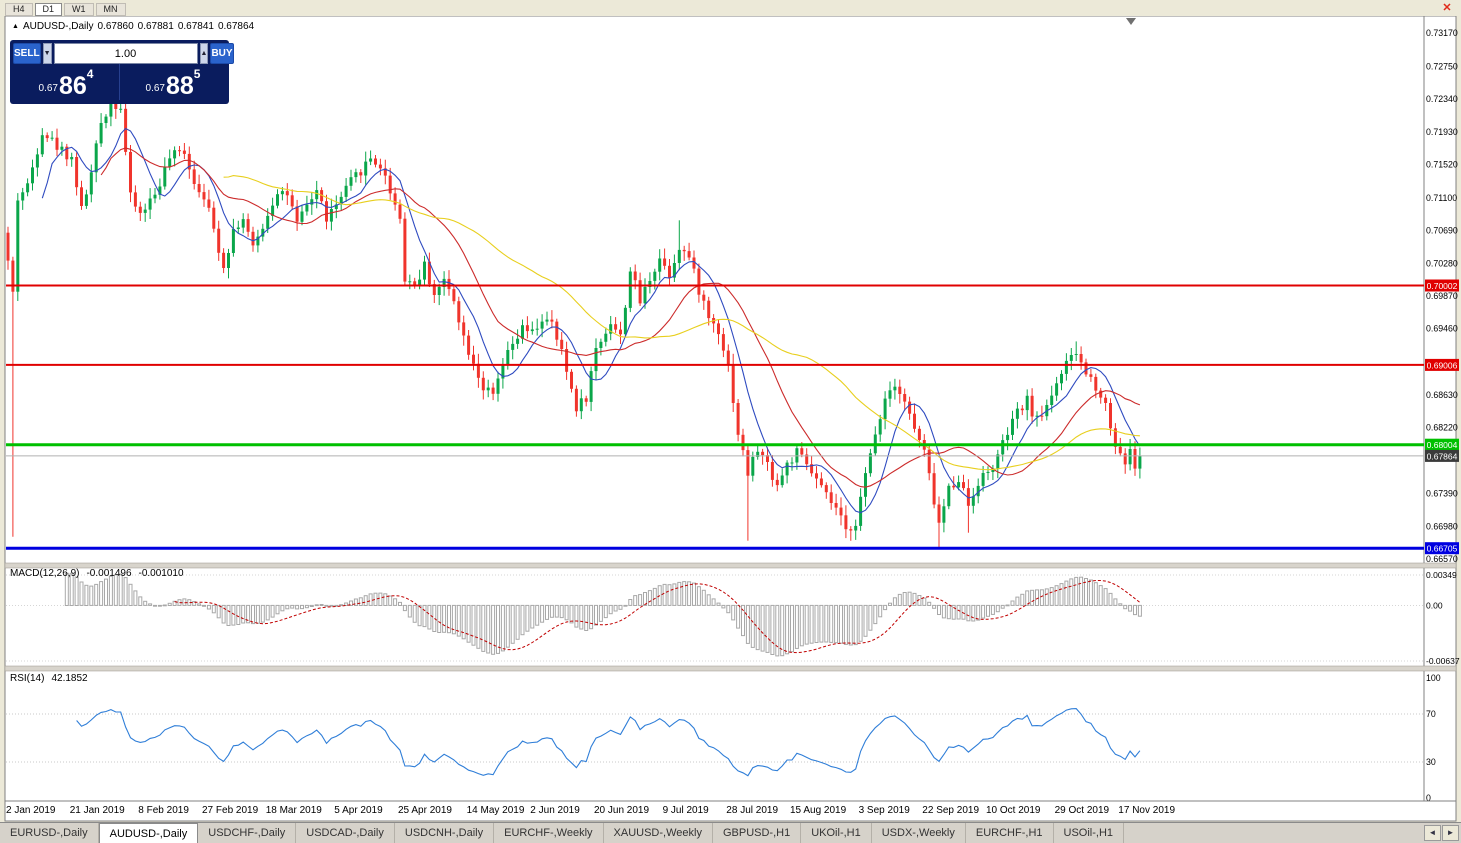  I want to click on price-tag: 0.67864, so click(1442, 455).